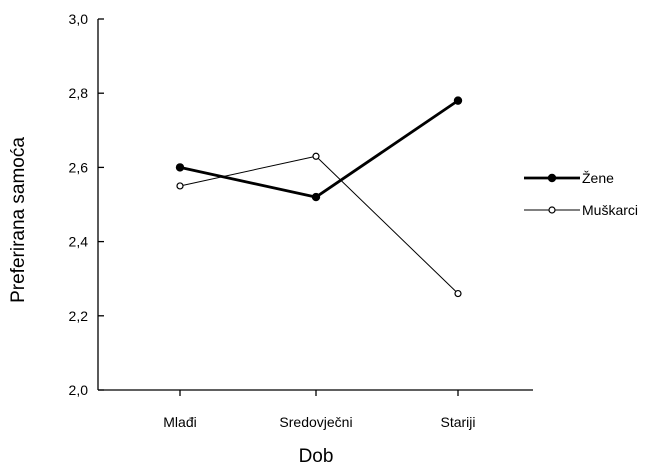  What do you see at coordinates (610, 210) in the screenshot?
I see `legend-label-muskarci: Muškarci` at bounding box center [610, 210].